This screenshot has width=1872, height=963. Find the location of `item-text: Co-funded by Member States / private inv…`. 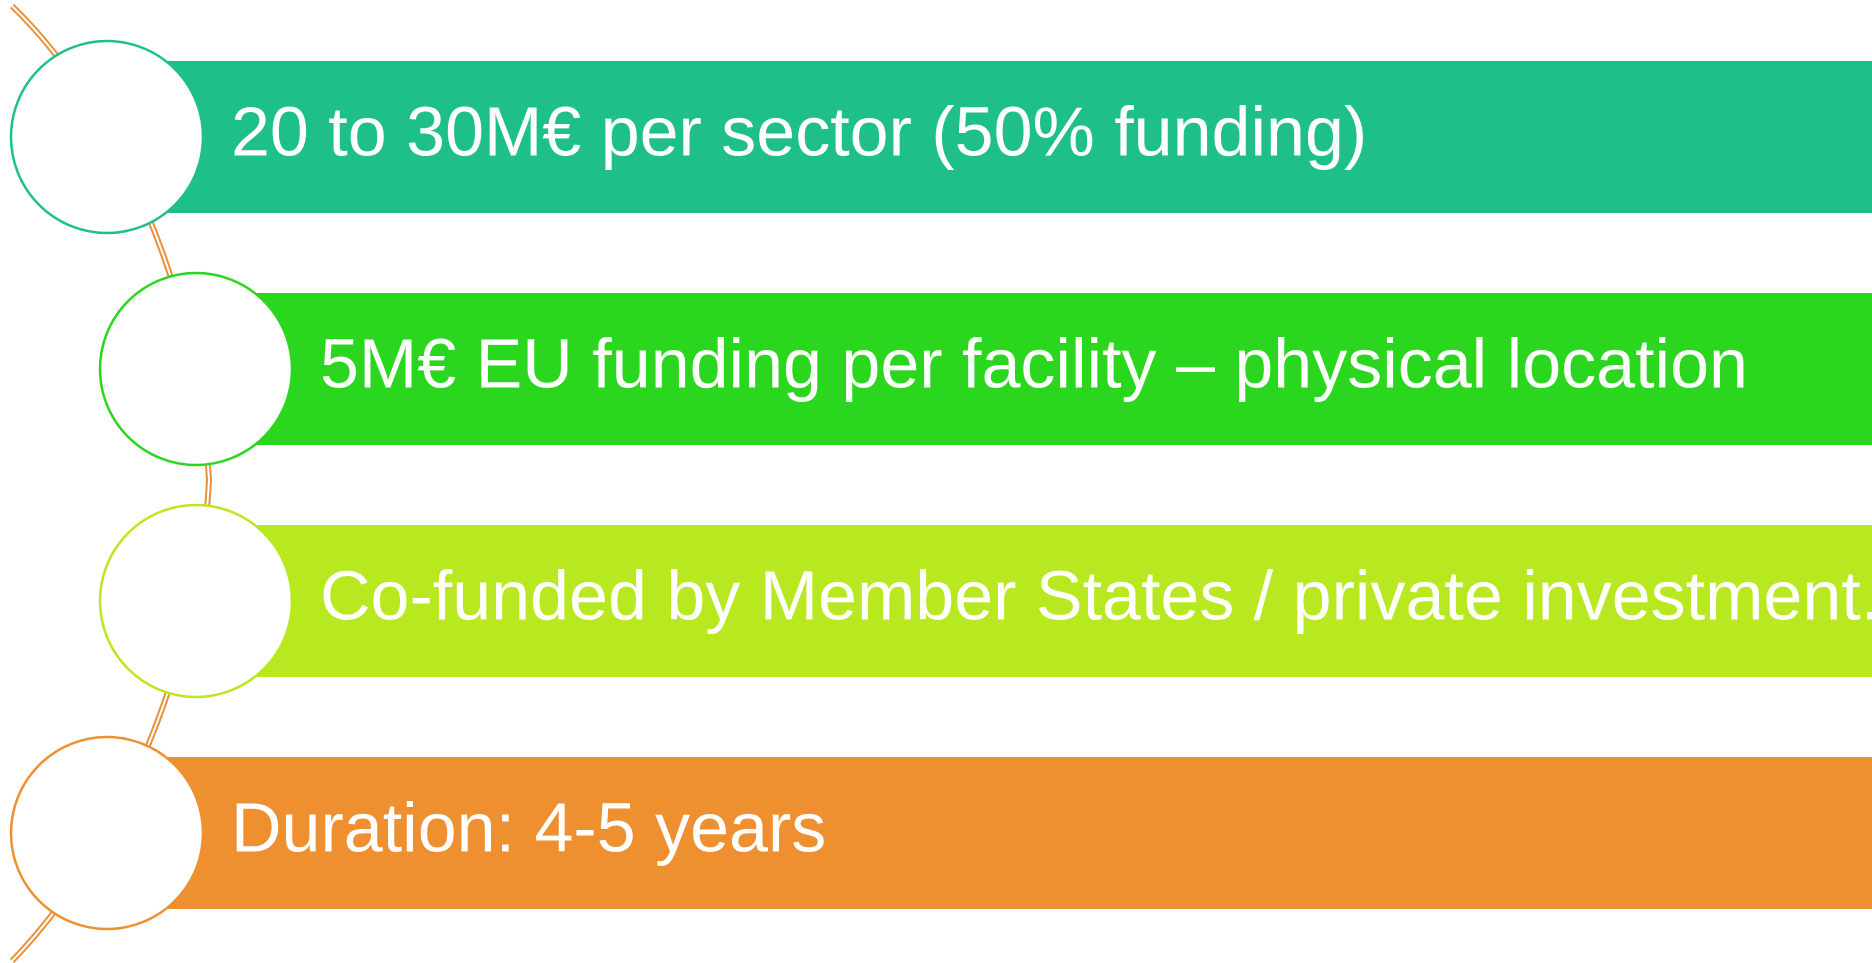

item-text: Co-funded by Member States / private inv… is located at coordinates (1096, 595).